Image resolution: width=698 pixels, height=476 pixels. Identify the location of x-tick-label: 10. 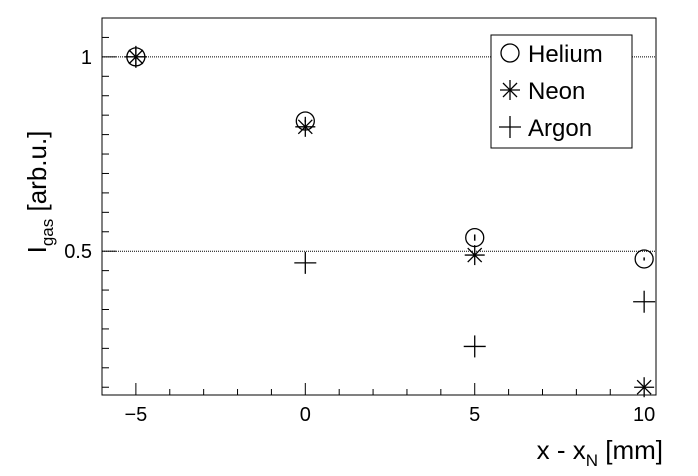
(644, 415).